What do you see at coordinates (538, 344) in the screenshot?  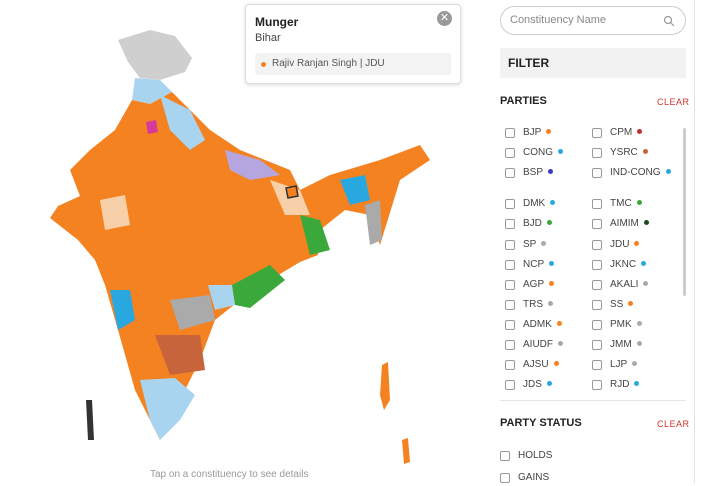 I see `party-name: AIUDF` at bounding box center [538, 344].